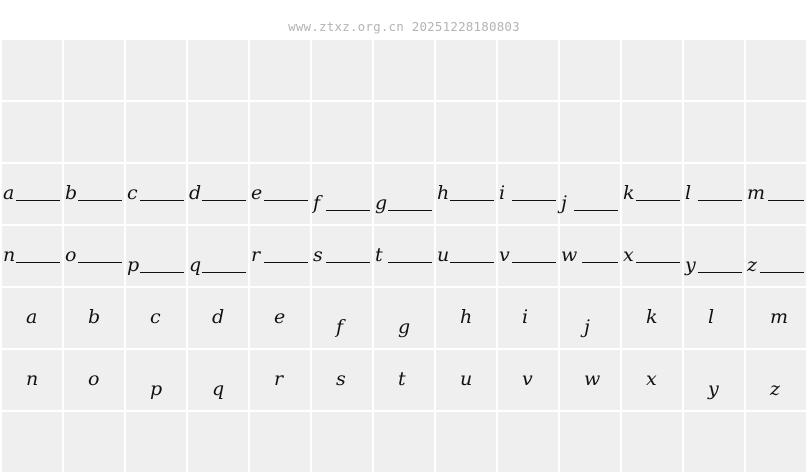 This screenshot has width=808, height=476. I want to click on glyph-cell: i, so click(528, 318).